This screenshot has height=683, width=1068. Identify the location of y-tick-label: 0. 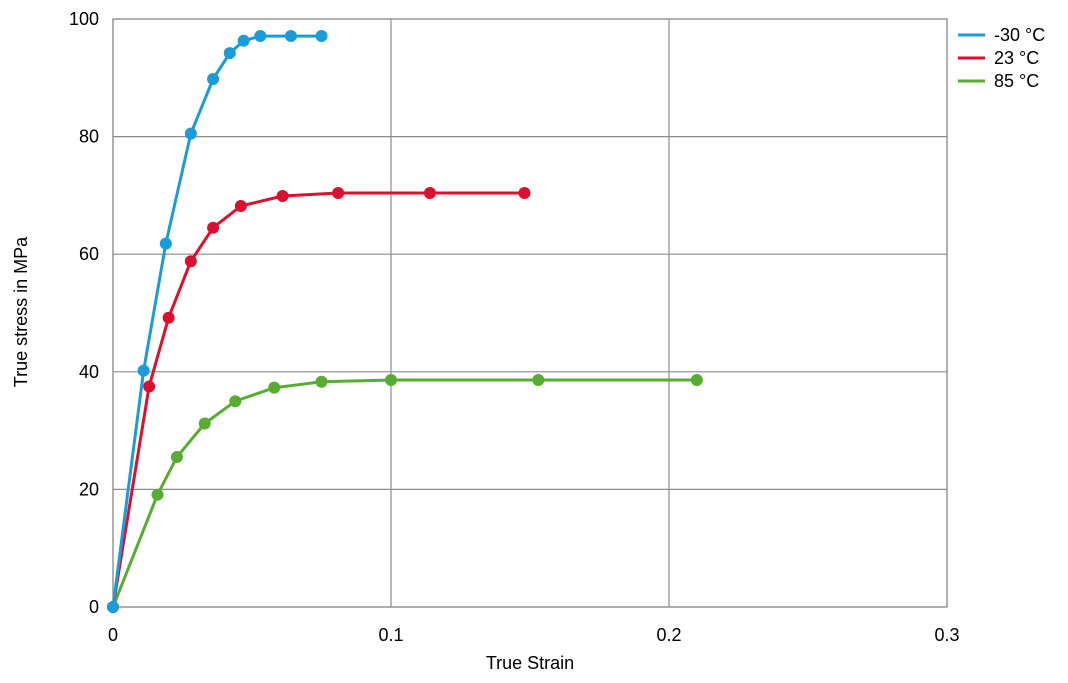
(94, 607).